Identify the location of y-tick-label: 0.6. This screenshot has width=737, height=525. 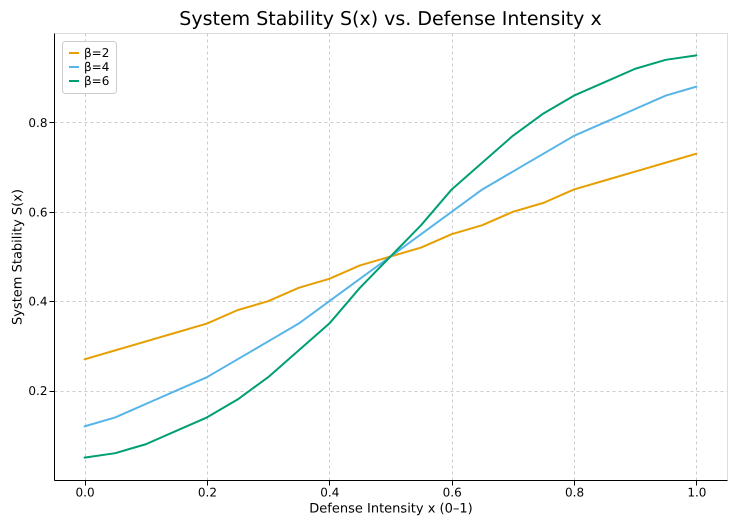
(38, 212).